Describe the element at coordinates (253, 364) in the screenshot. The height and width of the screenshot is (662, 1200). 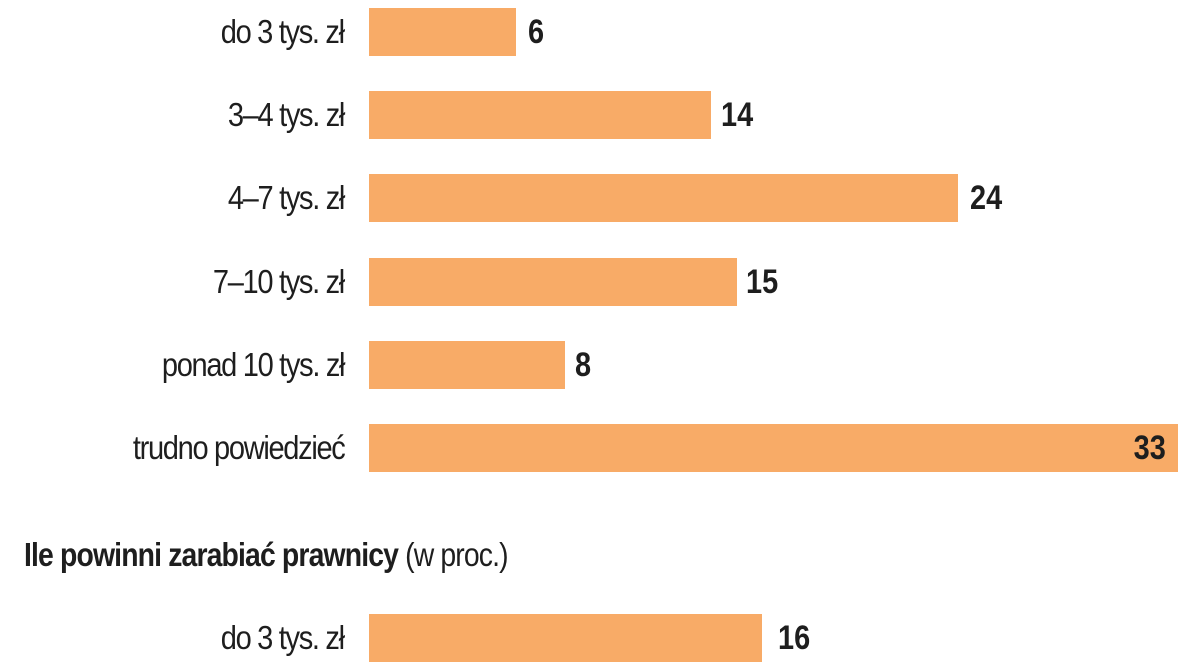
I see `category-label: ponad 10 tys. zł` at that location.